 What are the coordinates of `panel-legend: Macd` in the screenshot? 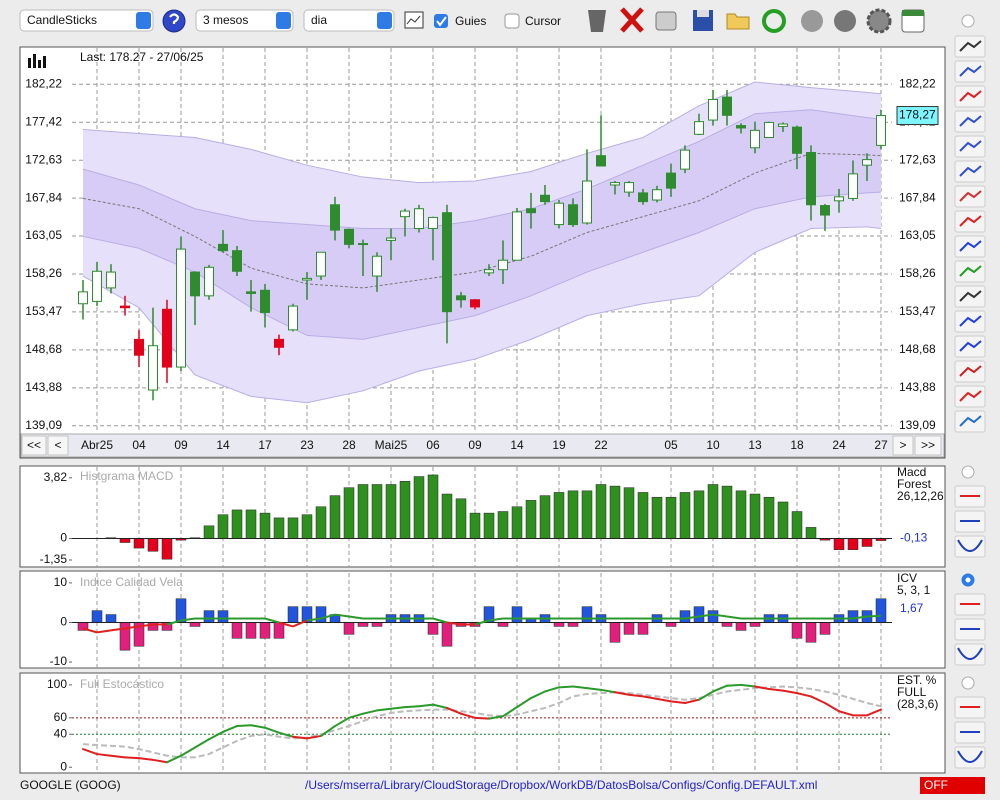 It's located at (911, 472).